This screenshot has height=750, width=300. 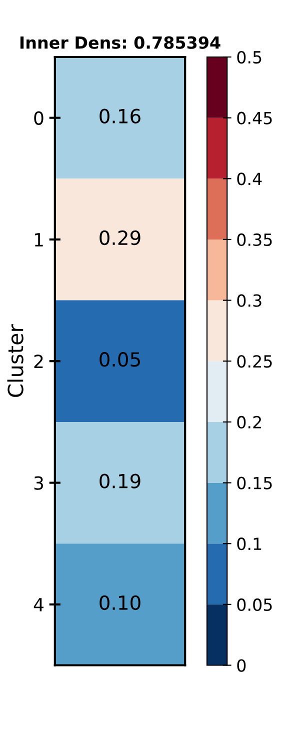 I want to click on y-tick-label: 1, so click(x=38, y=239).